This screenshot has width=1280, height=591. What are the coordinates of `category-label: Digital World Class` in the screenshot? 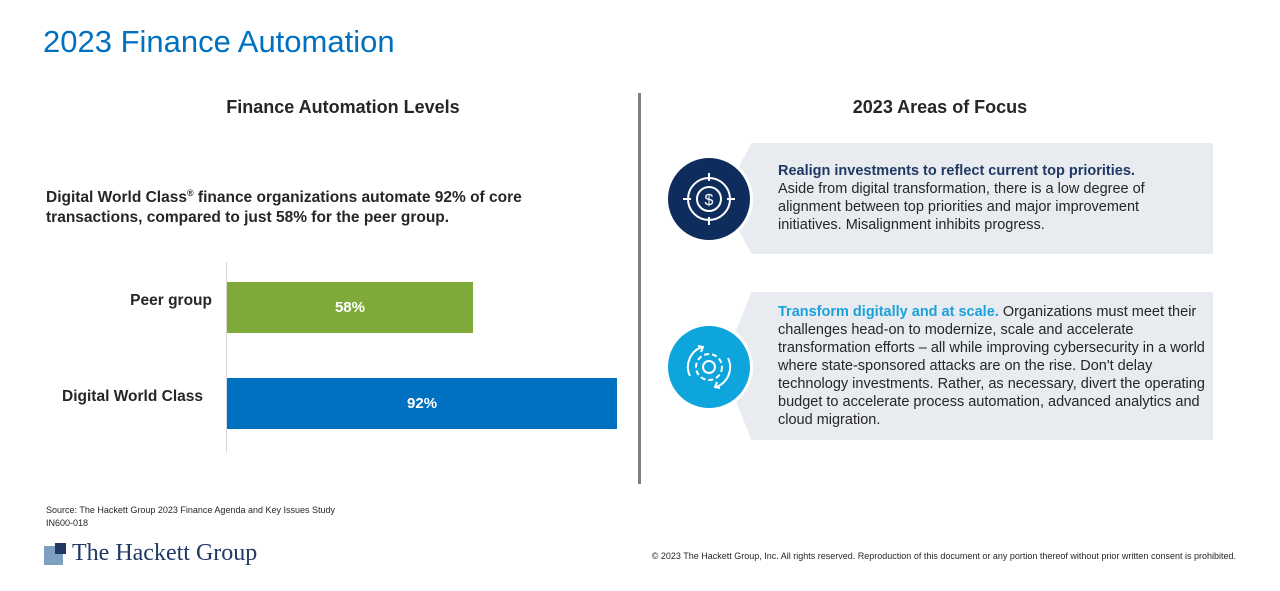 It's located at (132, 396).